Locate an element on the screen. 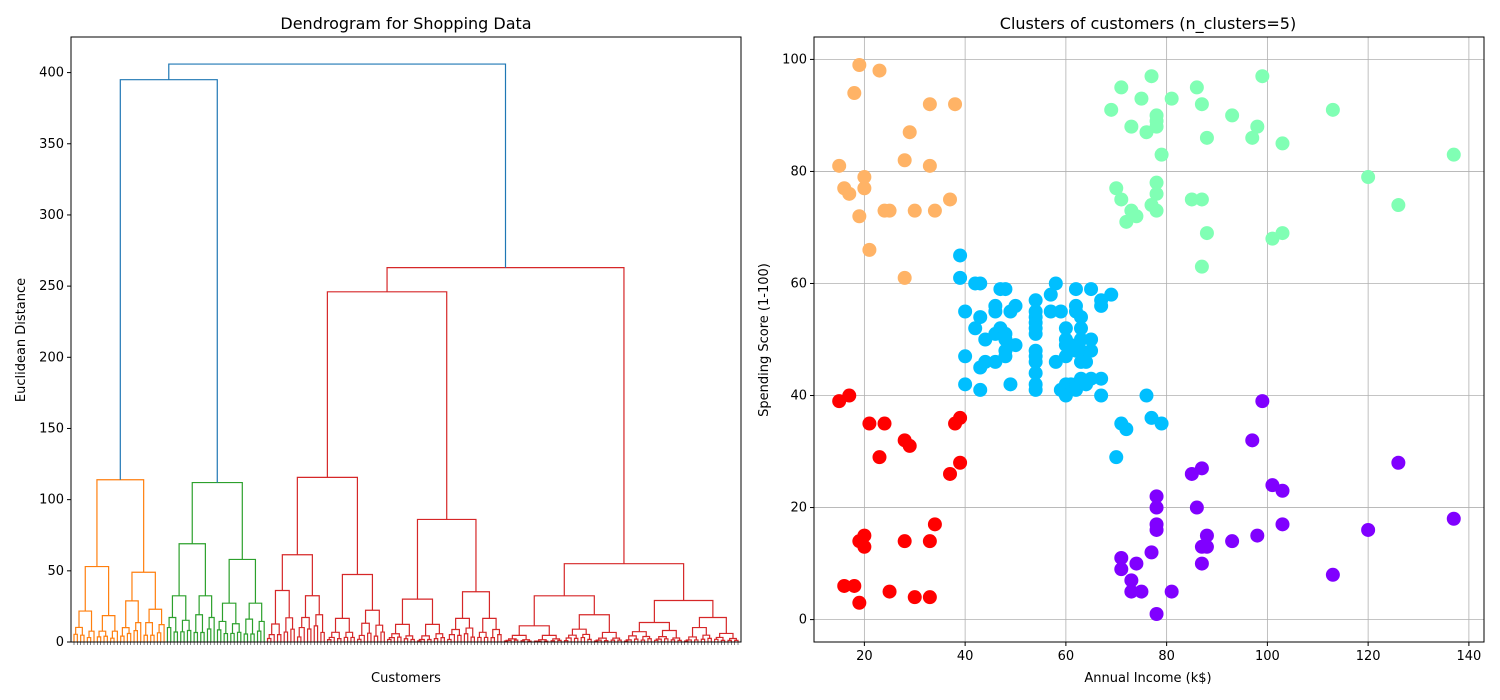  dendrogram-y-tick-label: 100 is located at coordinates (51, 500).